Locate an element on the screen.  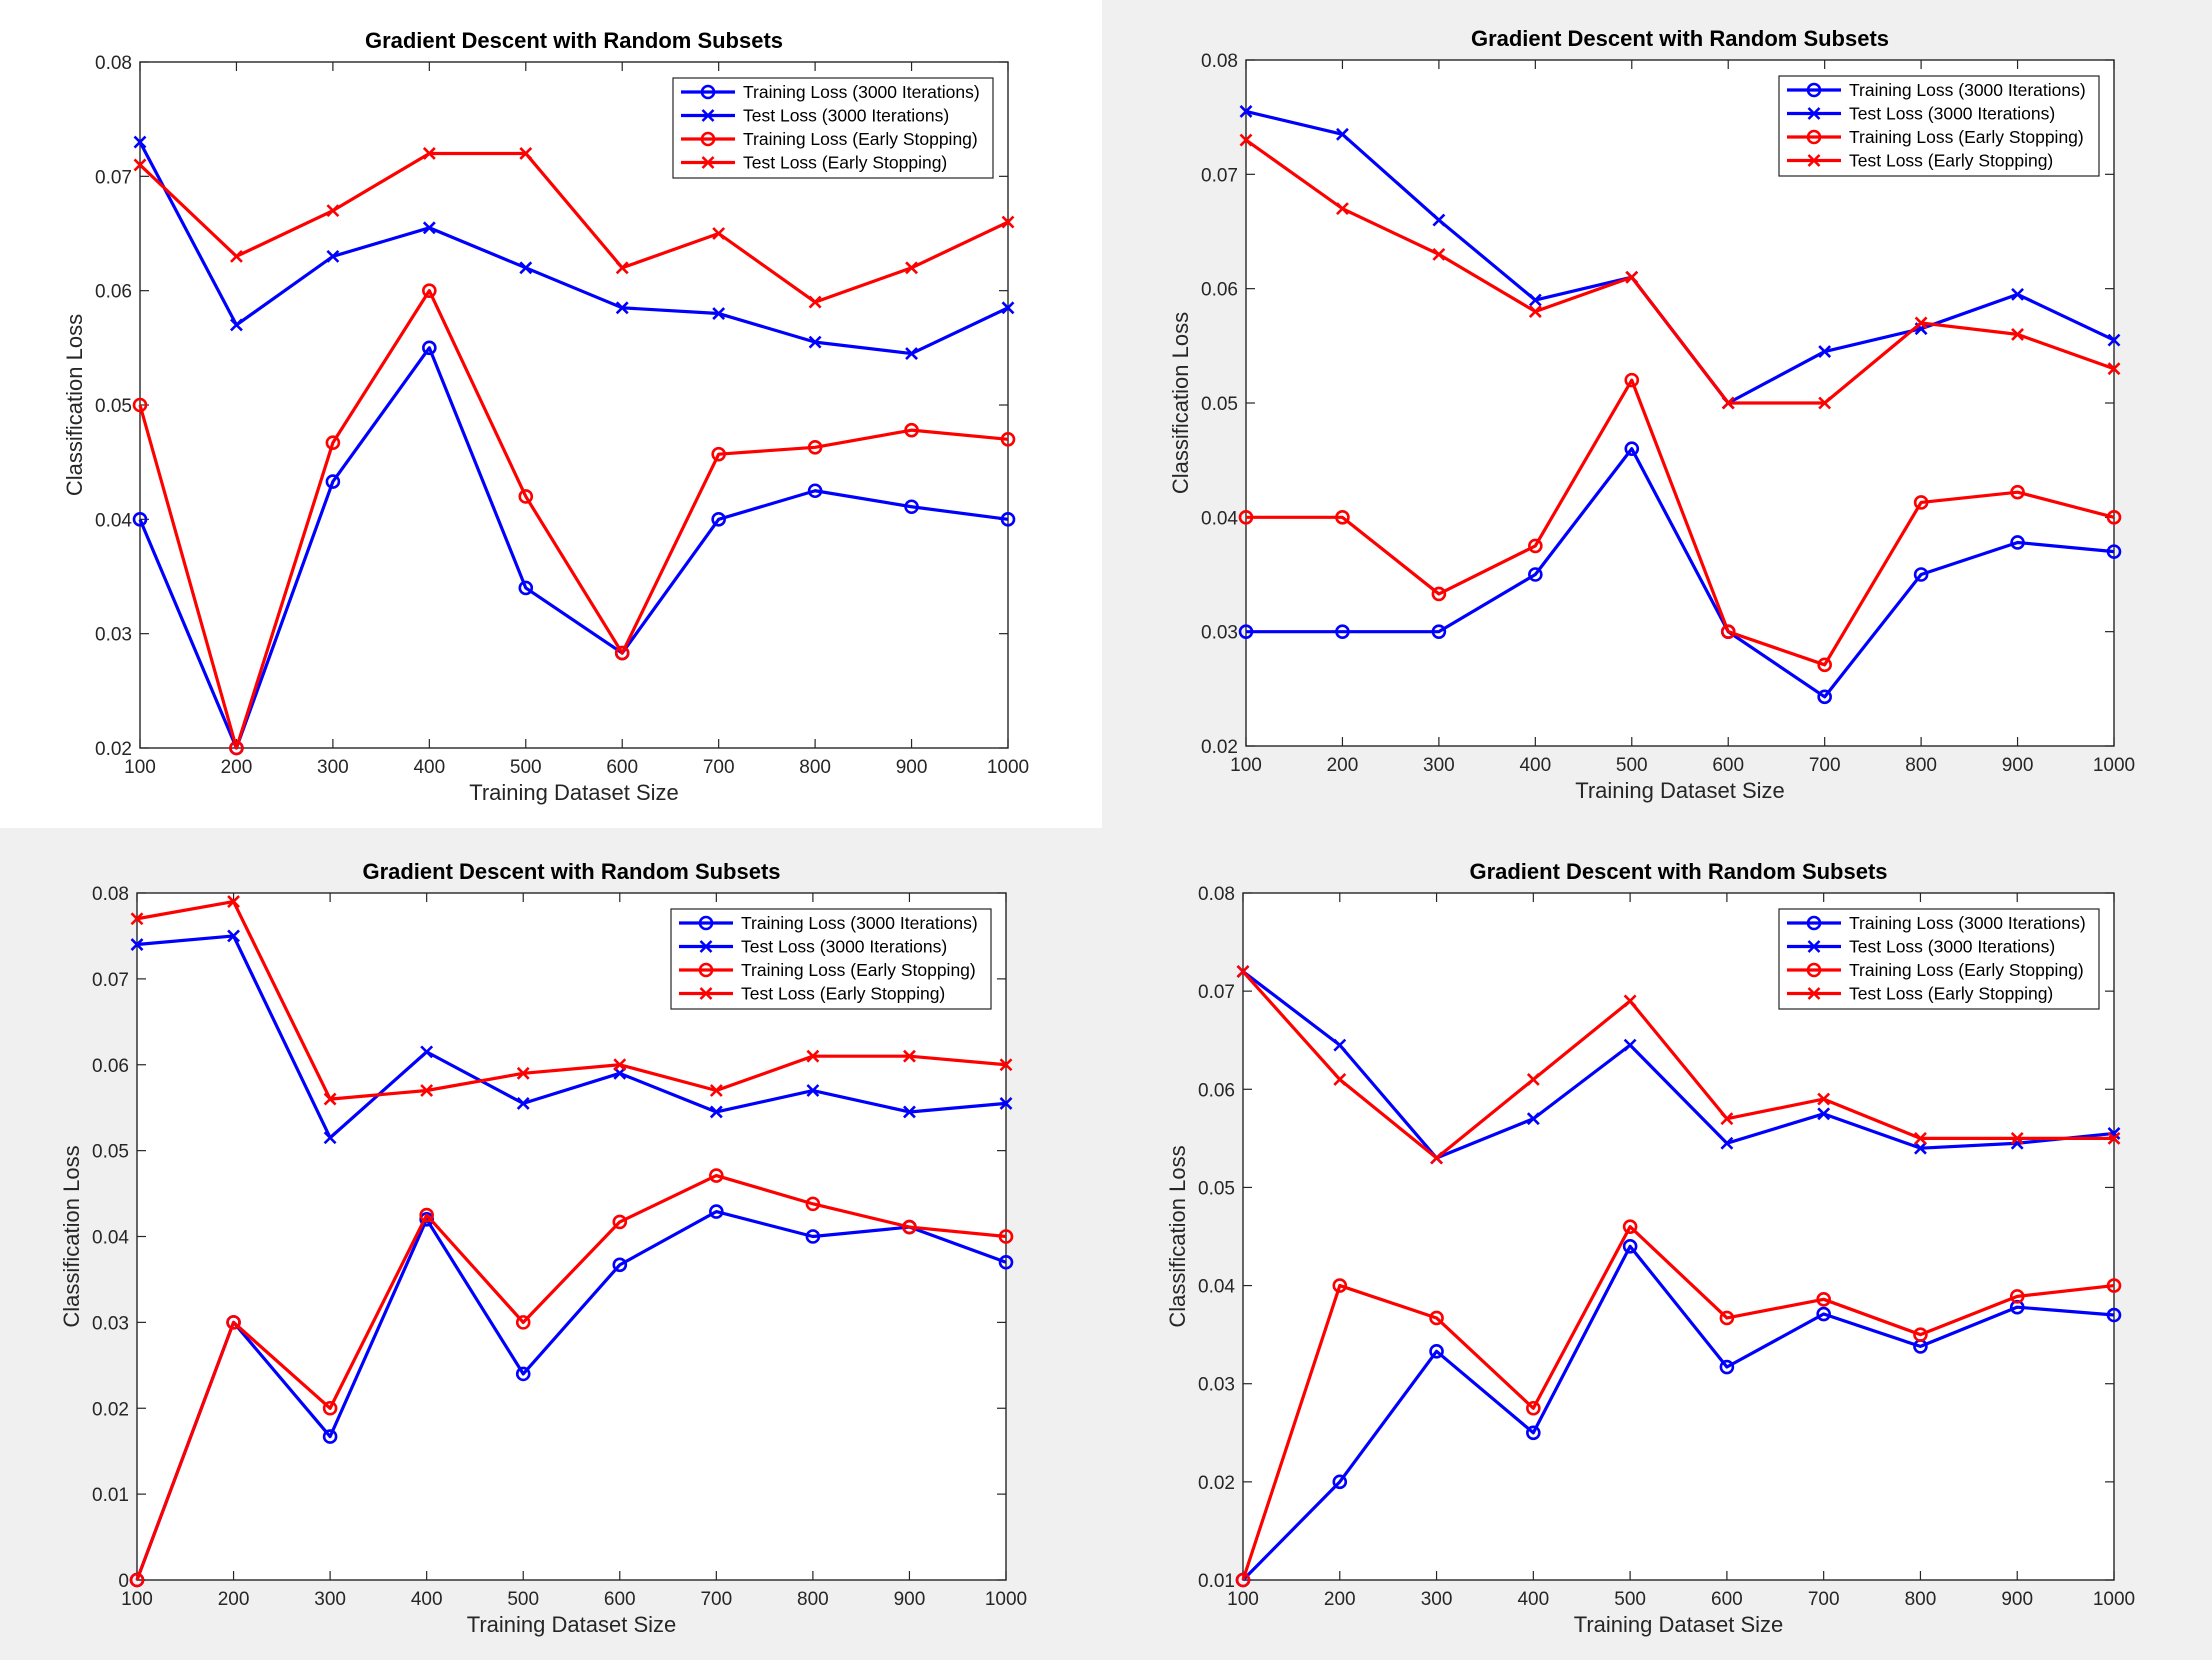
x-tick-label: 700 is located at coordinates (719, 767).